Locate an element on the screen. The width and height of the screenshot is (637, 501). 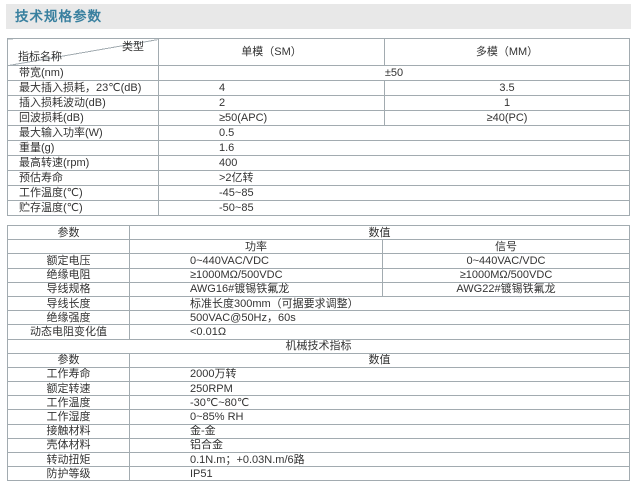
table-row: 转动扭矩 0.1N.m；+0.03N.m/6路 is located at coordinates (318, 459).